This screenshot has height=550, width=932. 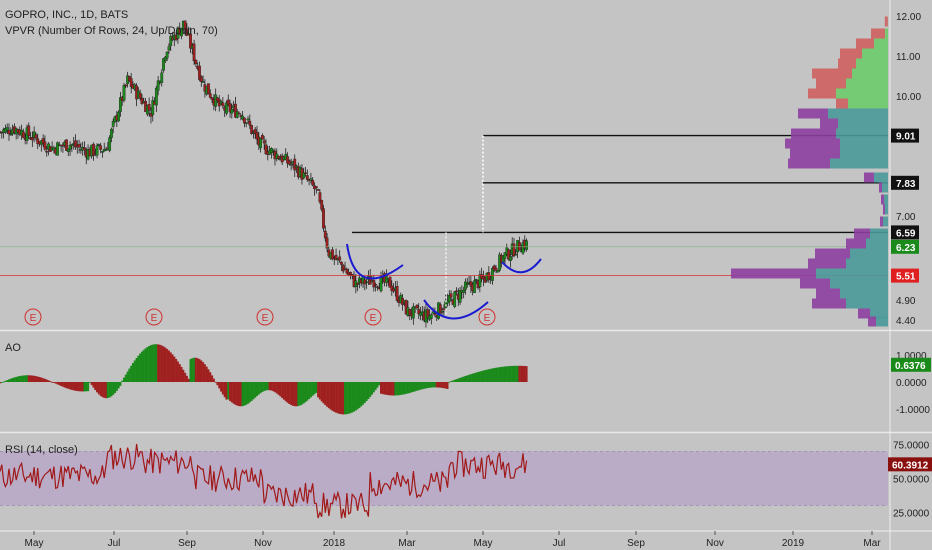 I want to click on rsi-value-box, so click(x=910, y=464).